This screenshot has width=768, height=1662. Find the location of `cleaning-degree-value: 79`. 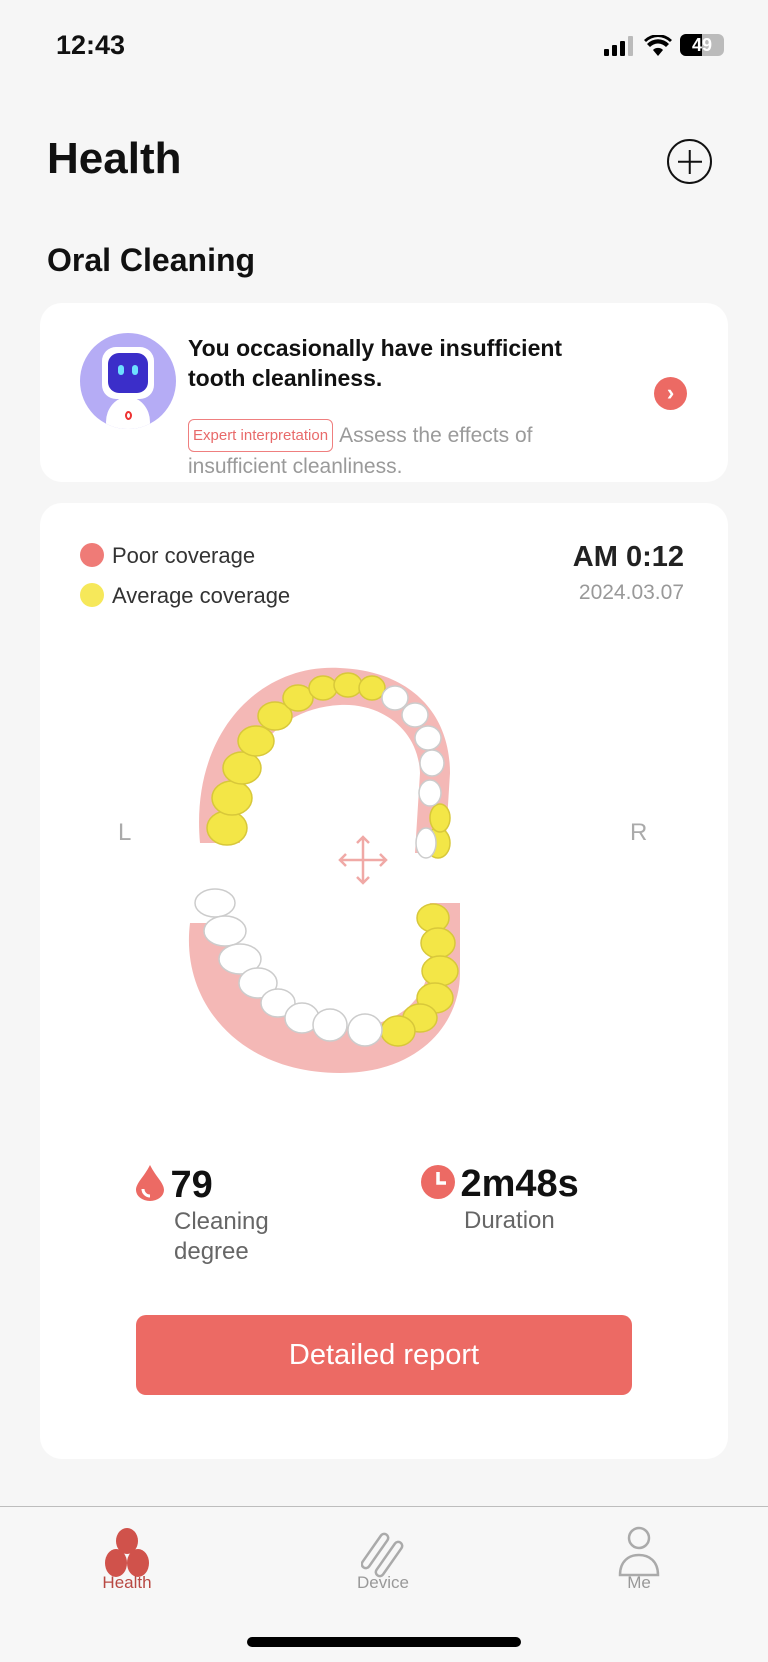

cleaning-degree-value: 79 is located at coordinates (191, 1185).